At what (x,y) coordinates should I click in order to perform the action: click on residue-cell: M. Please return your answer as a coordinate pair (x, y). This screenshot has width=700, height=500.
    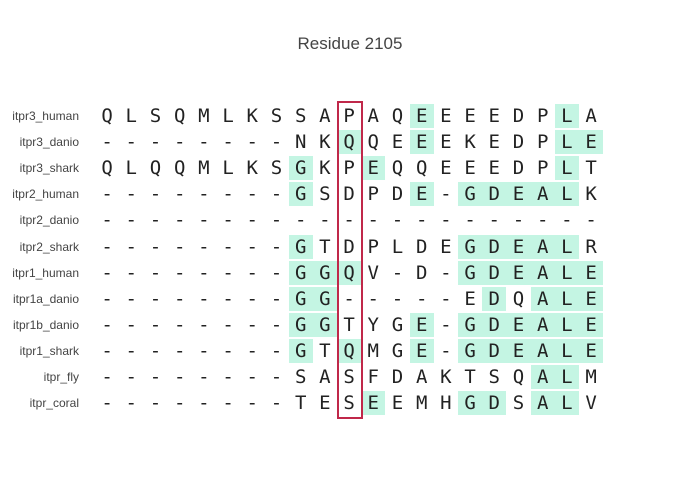
    Looking at the image, I should click on (373, 350).